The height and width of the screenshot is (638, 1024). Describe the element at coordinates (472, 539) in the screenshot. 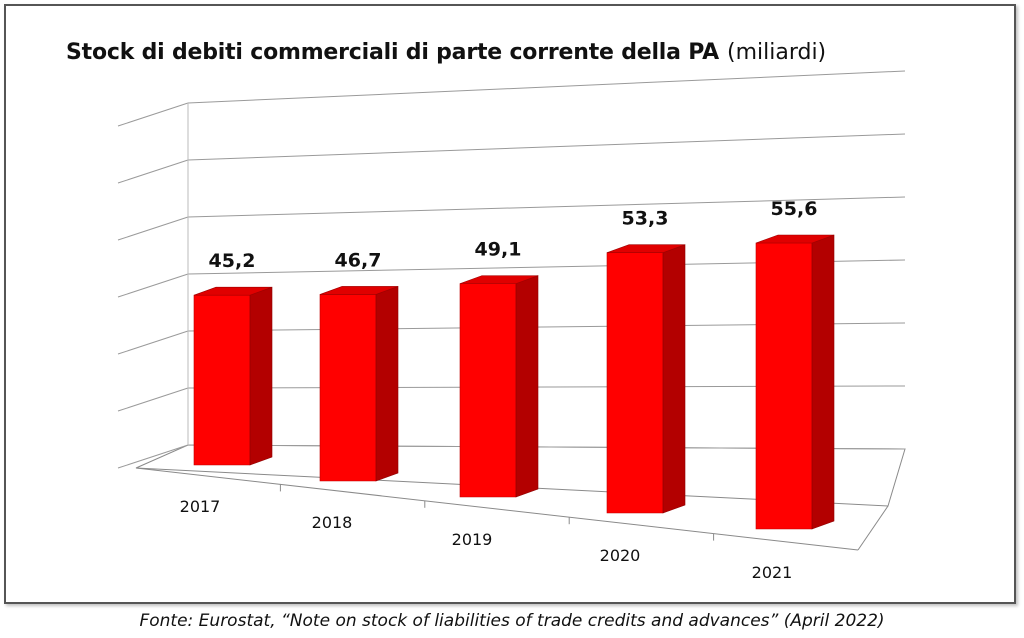

I see `x-tick-label: 2019` at that location.